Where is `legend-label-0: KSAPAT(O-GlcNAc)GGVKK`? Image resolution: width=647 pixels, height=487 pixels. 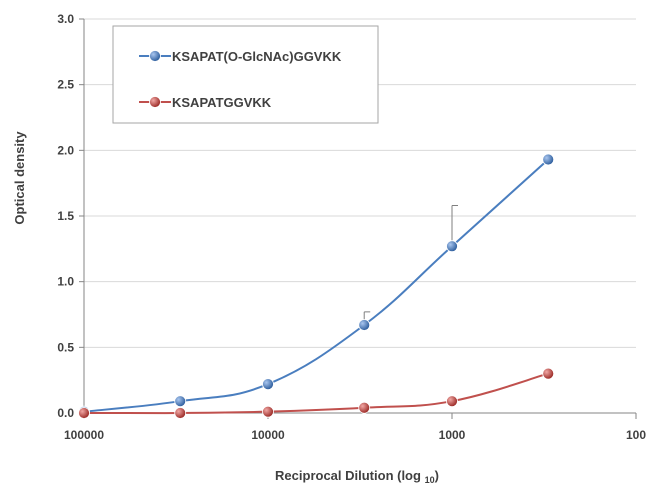
legend-label-0: KSAPAT(O-GlcNAc)GGVKK is located at coordinates (257, 56).